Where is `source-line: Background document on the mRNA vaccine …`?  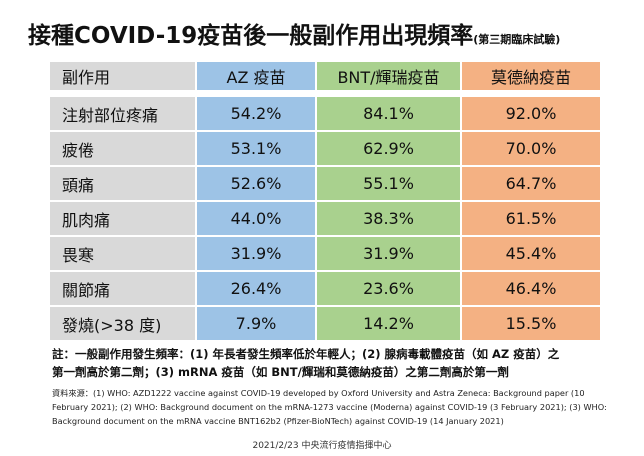
source-line: Background document on the mRNA vaccine … is located at coordinates (278, 421).